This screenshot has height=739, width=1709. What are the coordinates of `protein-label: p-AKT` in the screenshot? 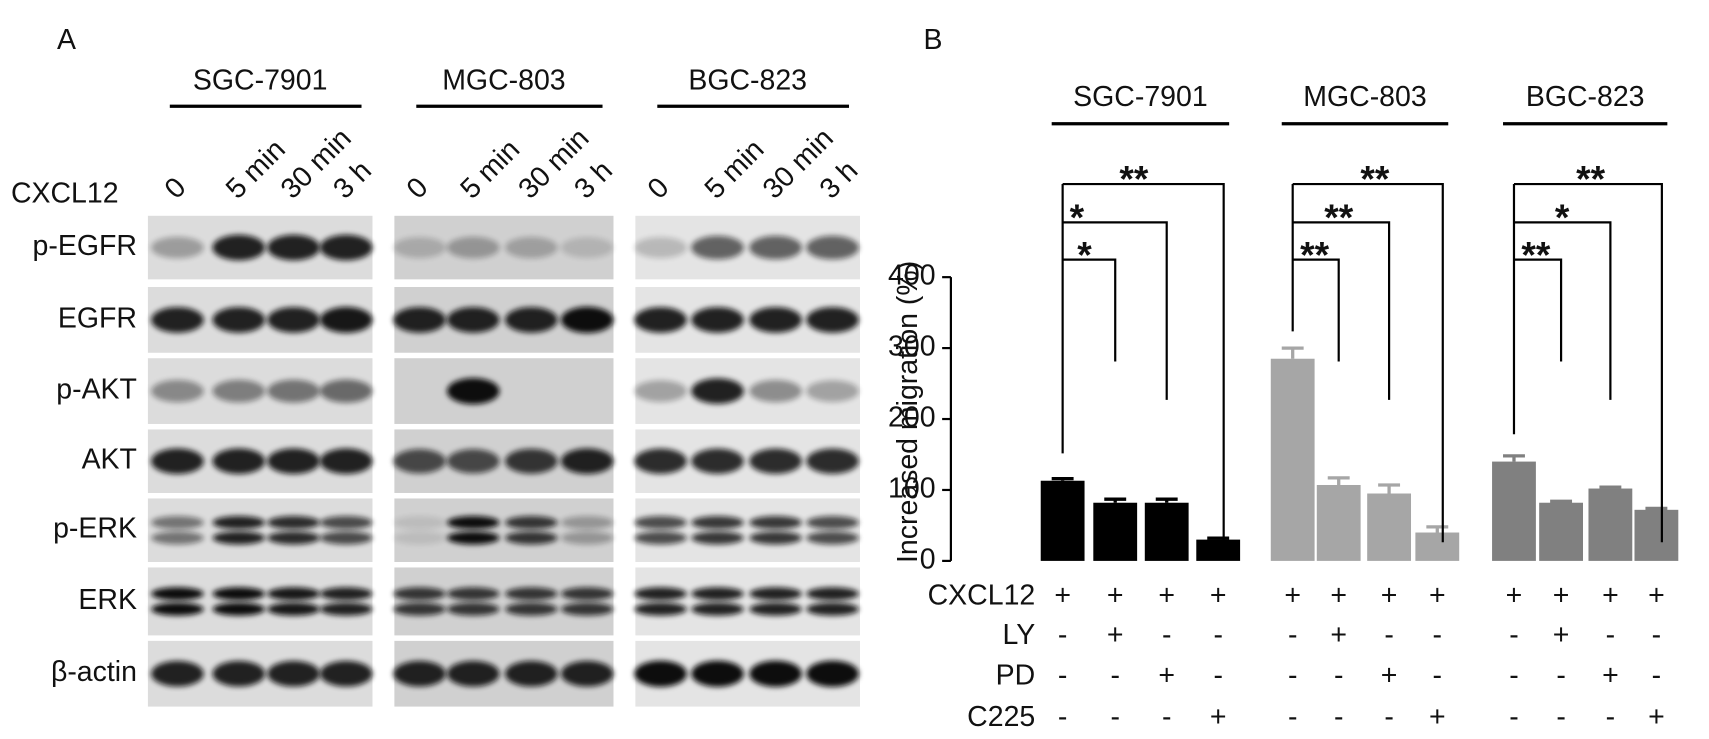 It's located at (96, 390).